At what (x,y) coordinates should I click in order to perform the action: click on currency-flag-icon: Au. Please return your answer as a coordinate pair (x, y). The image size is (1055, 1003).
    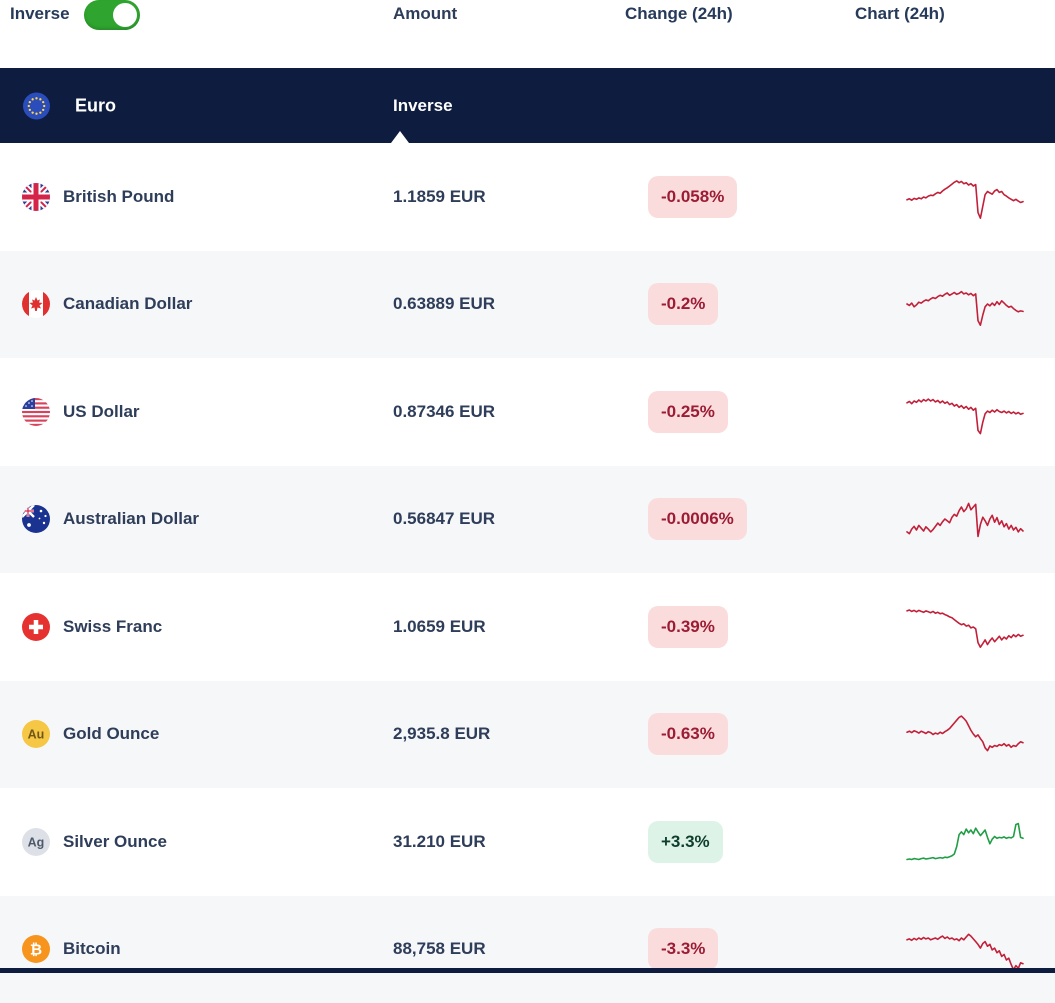
    Looking at the image, I should click on (36, 734).